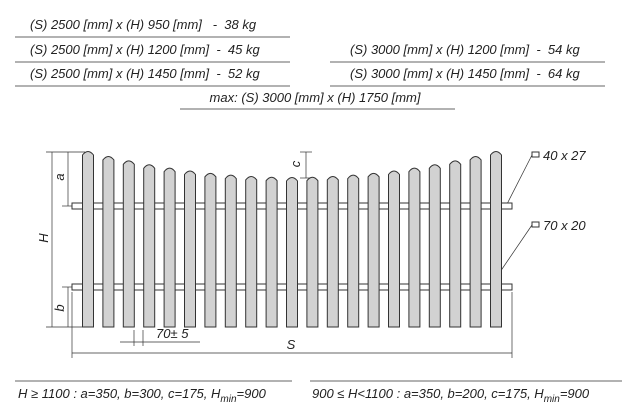 The height and width of the screenshot is (420, 630). What do you see at coordinates (564, 155) in the screenshot?
I see `rail-label: 40 x 27` at bounding box center [564, 155].